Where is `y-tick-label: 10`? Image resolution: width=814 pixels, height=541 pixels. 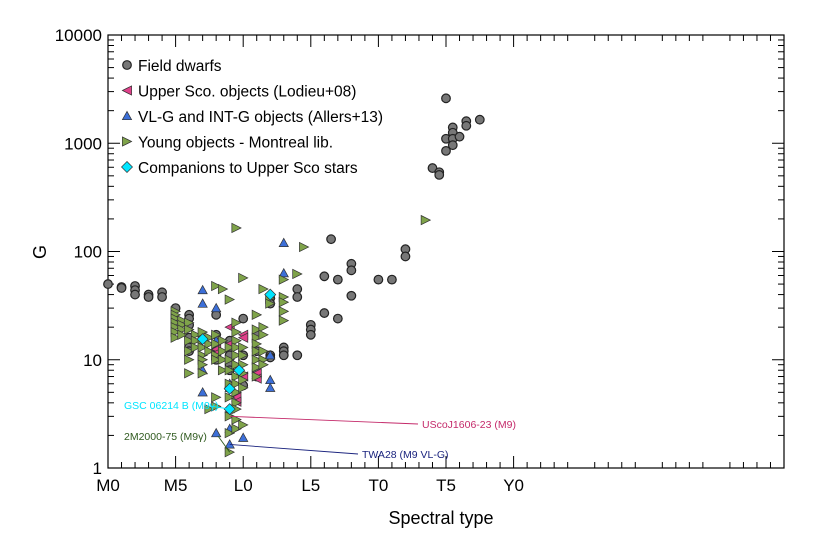 y-tick-label: 10 is located at coordinates (92, 360).